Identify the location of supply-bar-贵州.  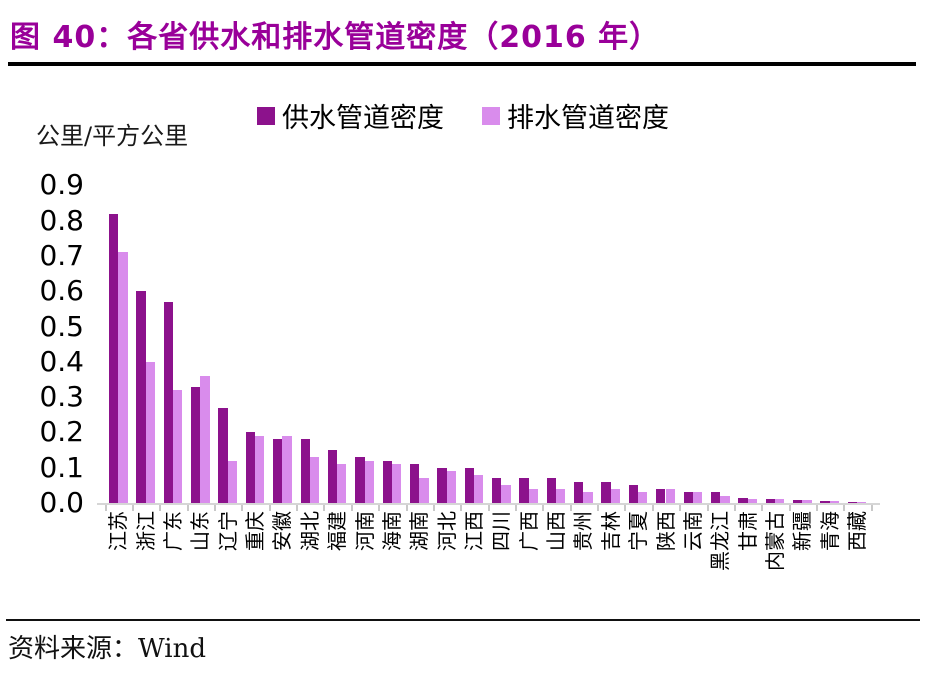
(579, 492).